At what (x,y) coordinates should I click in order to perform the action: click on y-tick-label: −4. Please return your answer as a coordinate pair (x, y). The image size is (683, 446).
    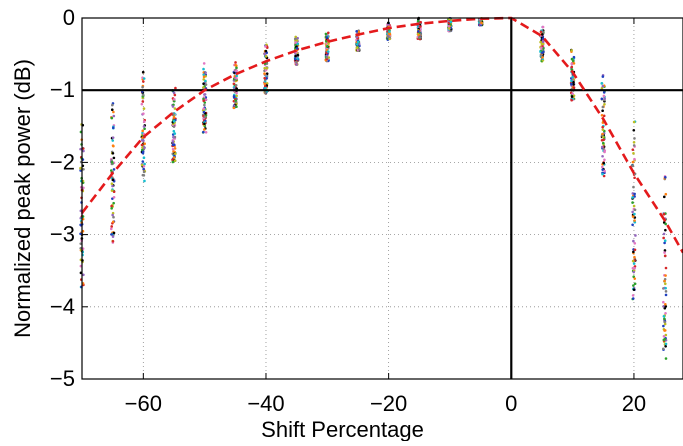
    Looking at the image, I should click on (62, 306).